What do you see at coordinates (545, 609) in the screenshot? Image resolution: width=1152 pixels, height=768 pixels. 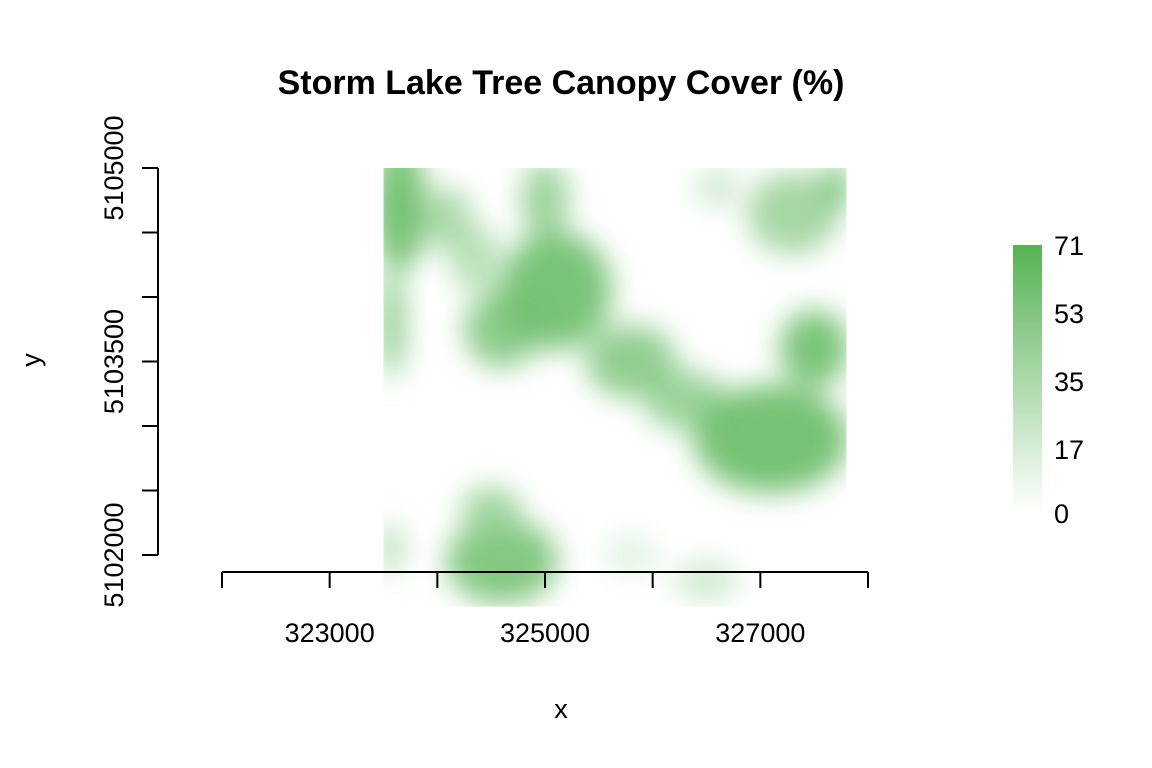 I see `x-axis: 323000 325000 327000` at bounding box center [545, 609].